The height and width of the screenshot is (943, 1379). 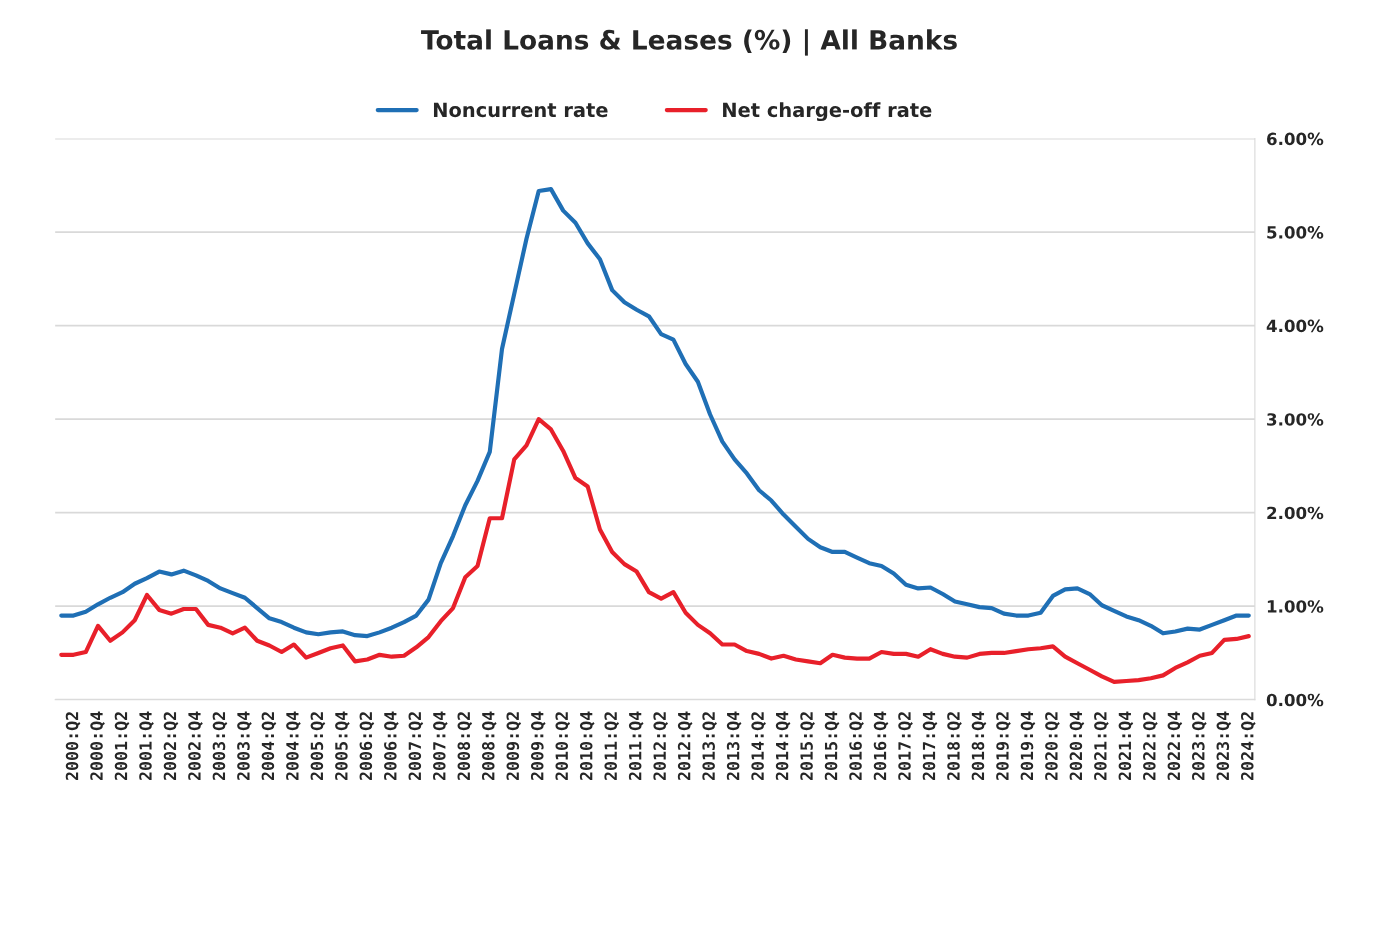 I want to click on x-tick-label: 2021:Q4, so click(x=1126, y=746).